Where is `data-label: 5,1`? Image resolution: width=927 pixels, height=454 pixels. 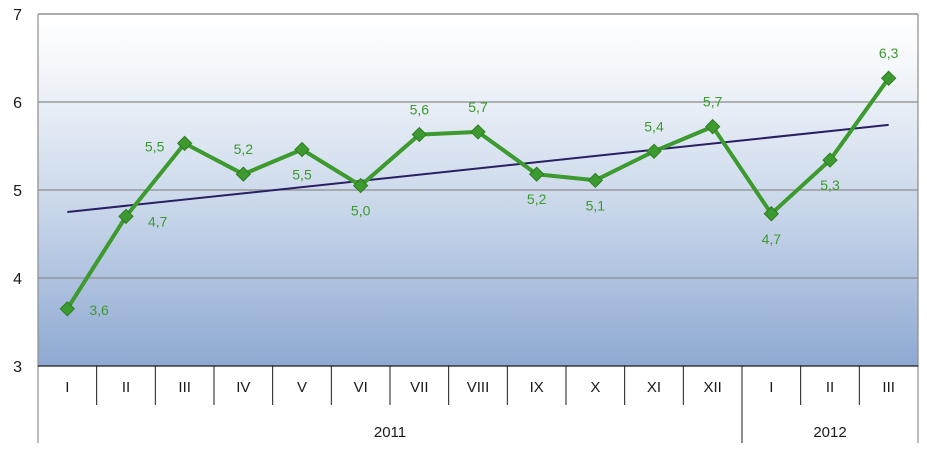 data-label: 5,1 is located at coordinates (596, 205).